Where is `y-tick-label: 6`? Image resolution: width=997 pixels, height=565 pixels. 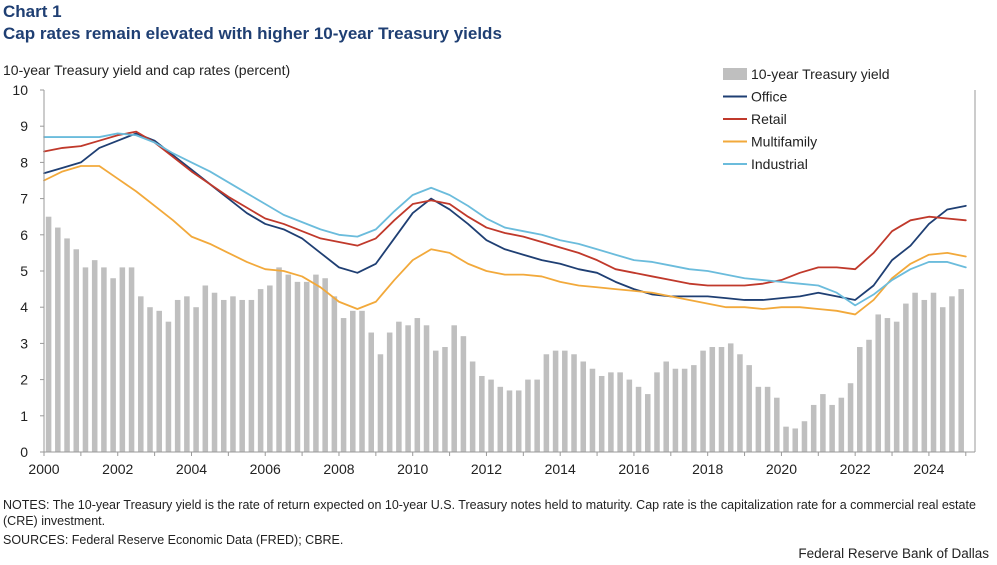
y-tick-label: 6 is located at coordinates (24, 235).